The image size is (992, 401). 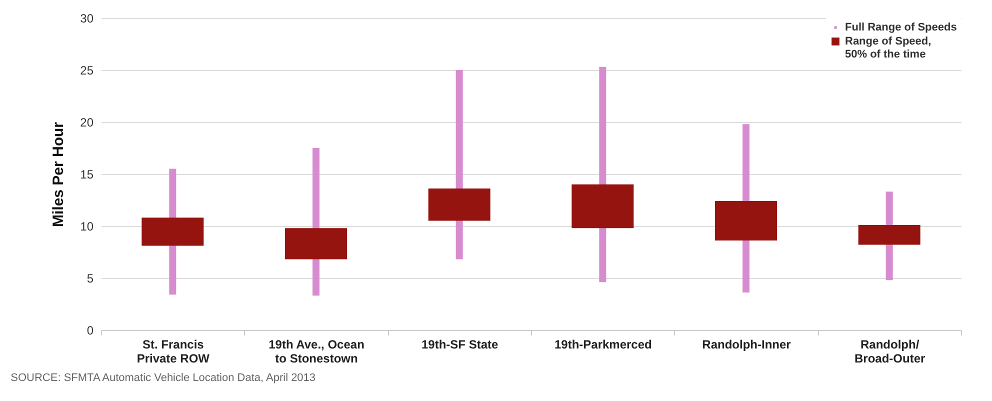 What do you see at coordinates (316, 352) in the screenshot?
I see `x-tick-label: 19th Ave., Ocean to Stonestown` at bounding box center [316, 352].